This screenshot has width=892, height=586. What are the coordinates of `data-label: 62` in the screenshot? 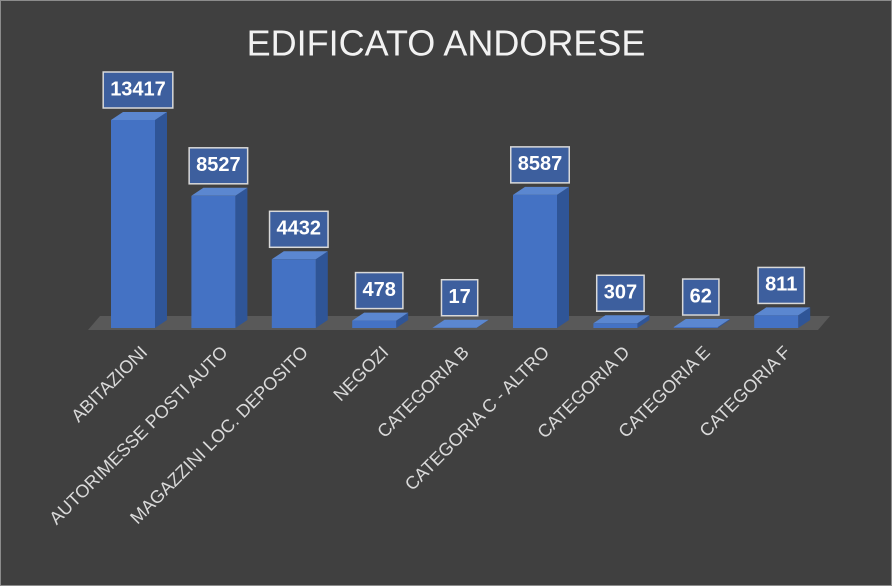 It's located at (700, 297).